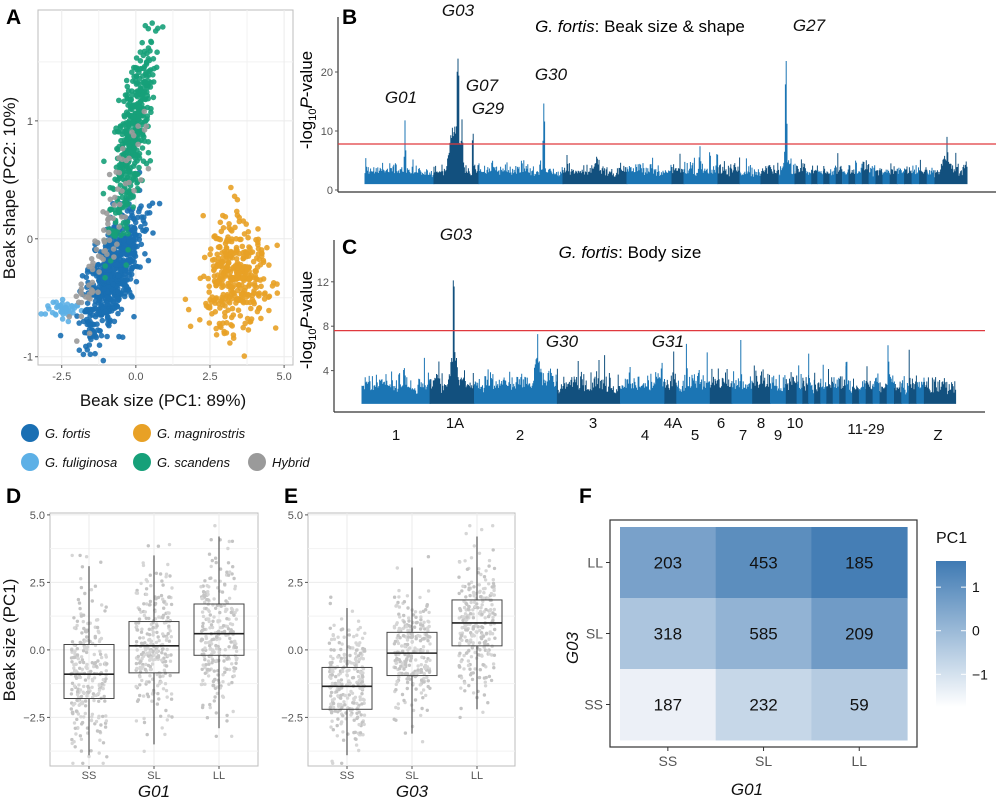 The height and width of the screenshot is (801, 1000). What do you see at coordinates (763, 634) in the screenshot?
I see `heatmap-cell-count: 585` at bounding box center [763, 634].